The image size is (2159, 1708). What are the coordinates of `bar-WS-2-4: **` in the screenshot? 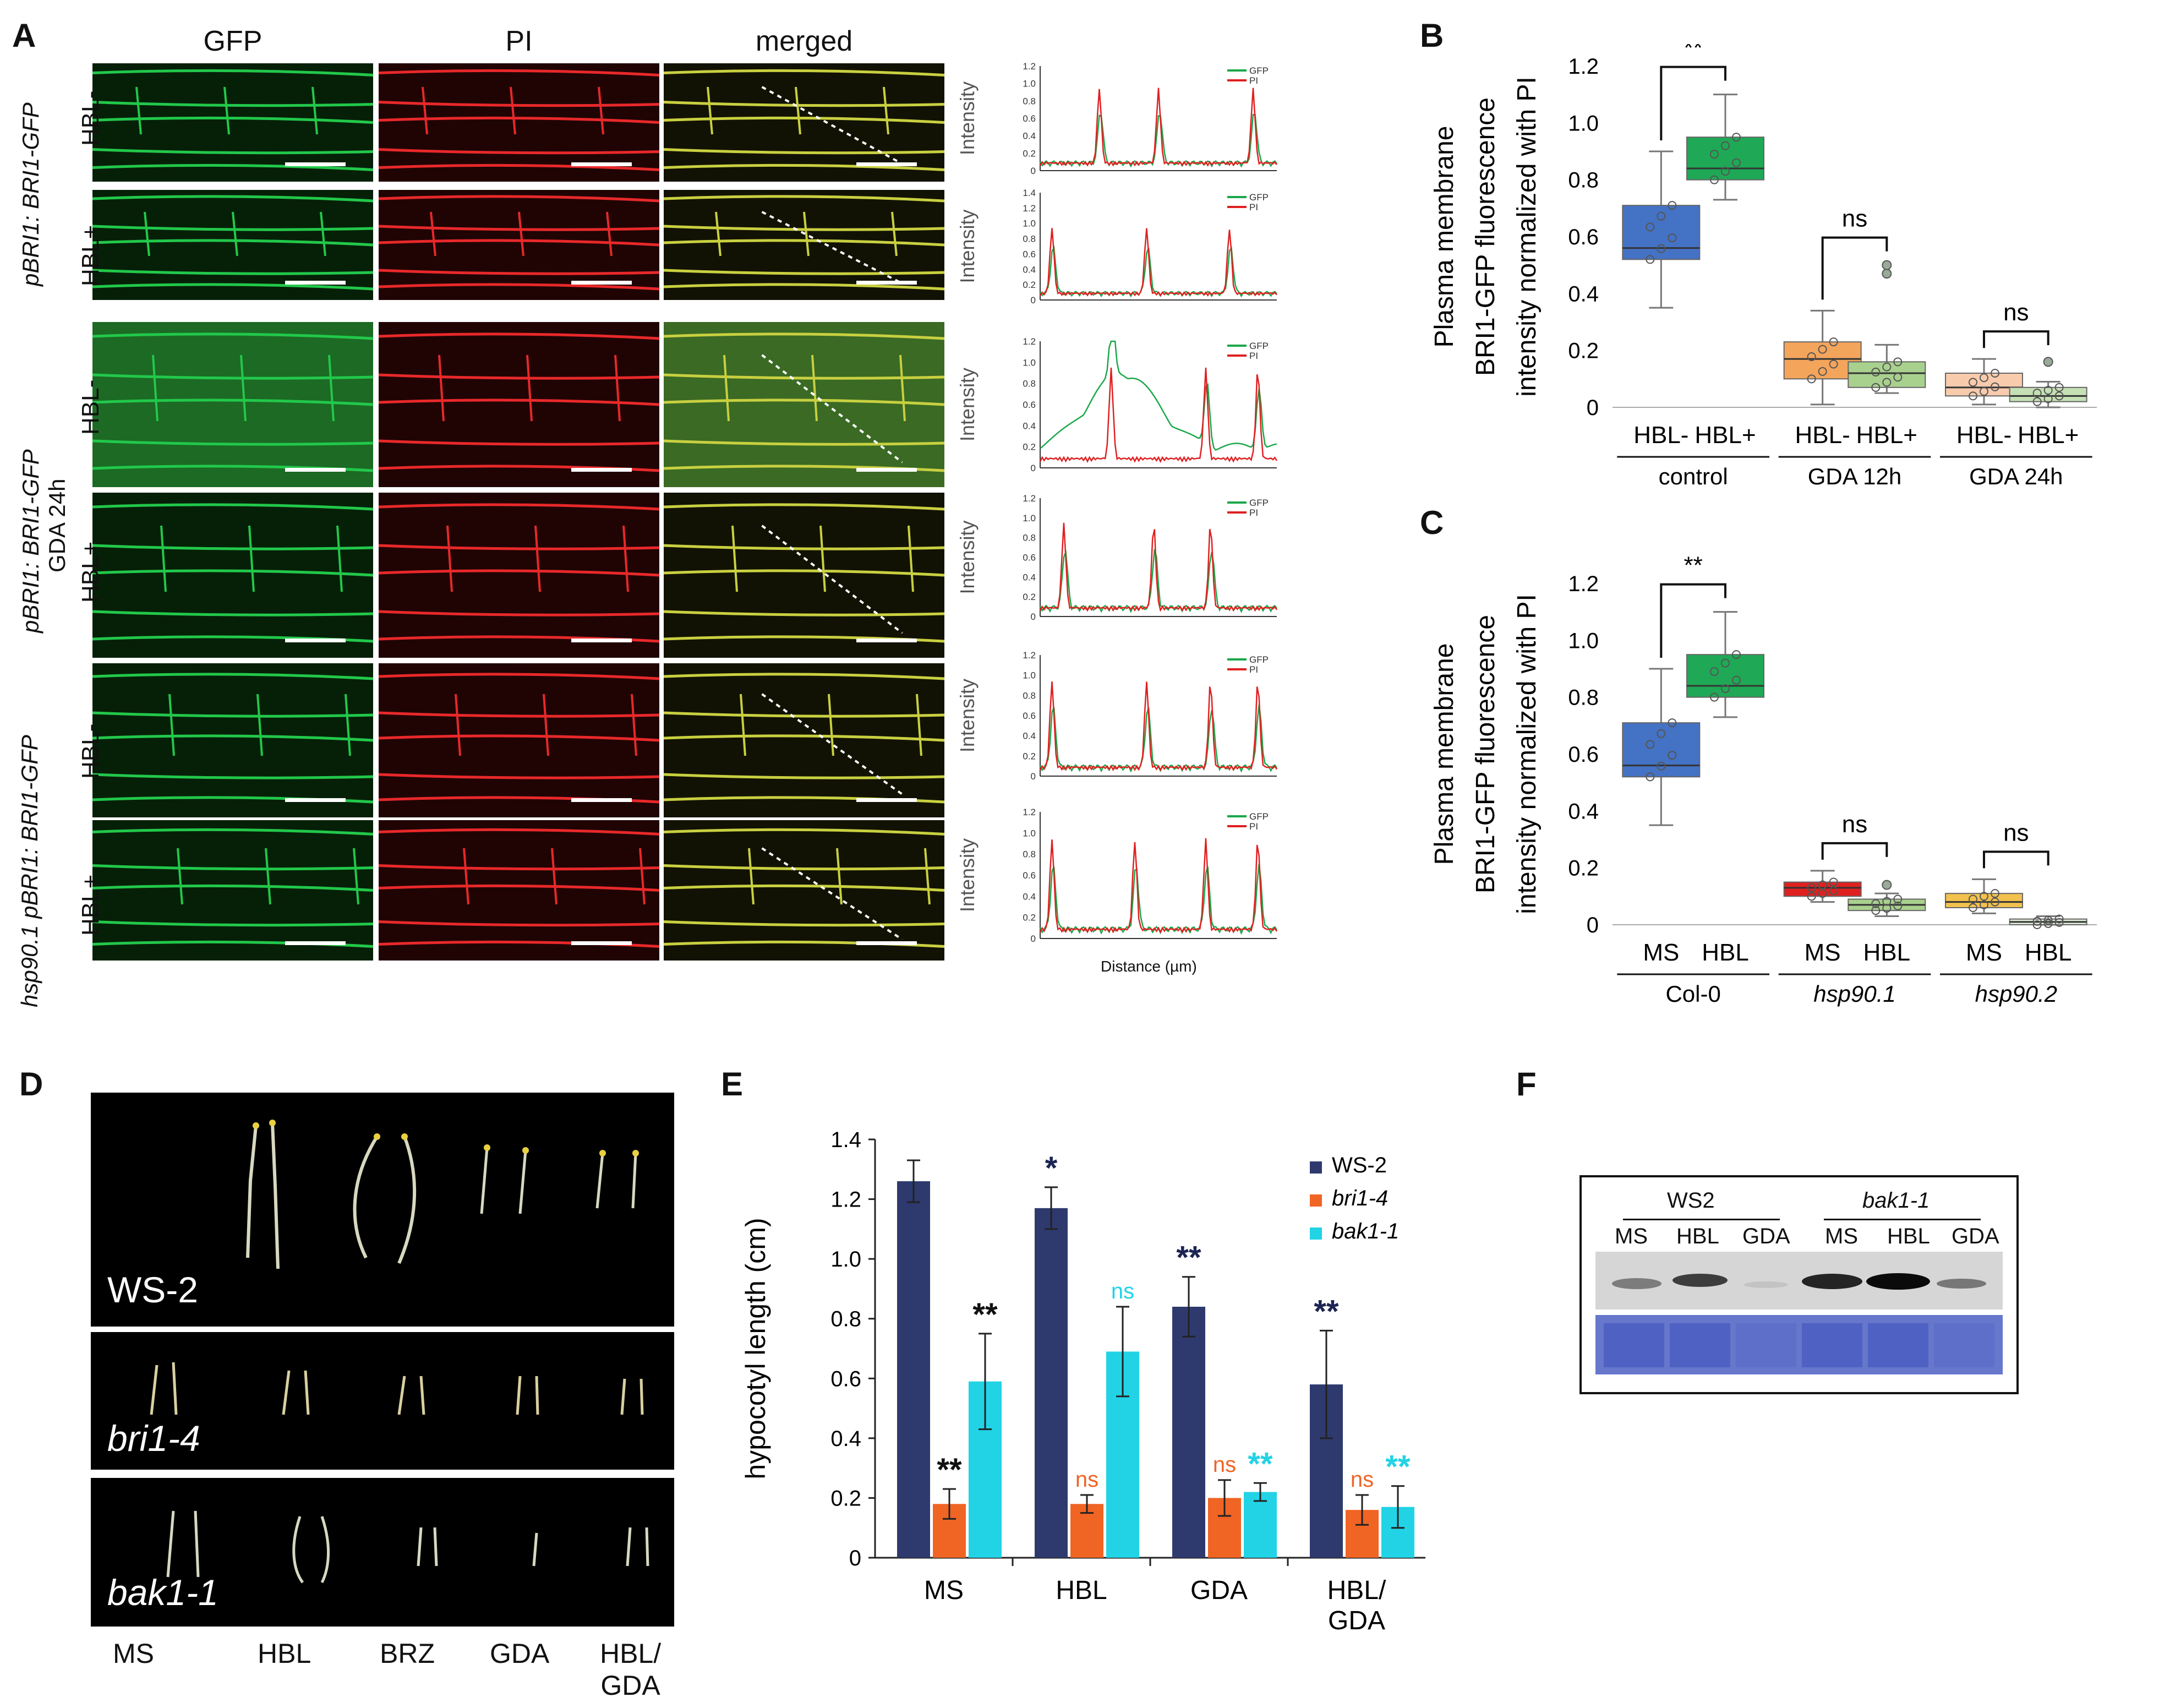 It's located at (1326, 1426).